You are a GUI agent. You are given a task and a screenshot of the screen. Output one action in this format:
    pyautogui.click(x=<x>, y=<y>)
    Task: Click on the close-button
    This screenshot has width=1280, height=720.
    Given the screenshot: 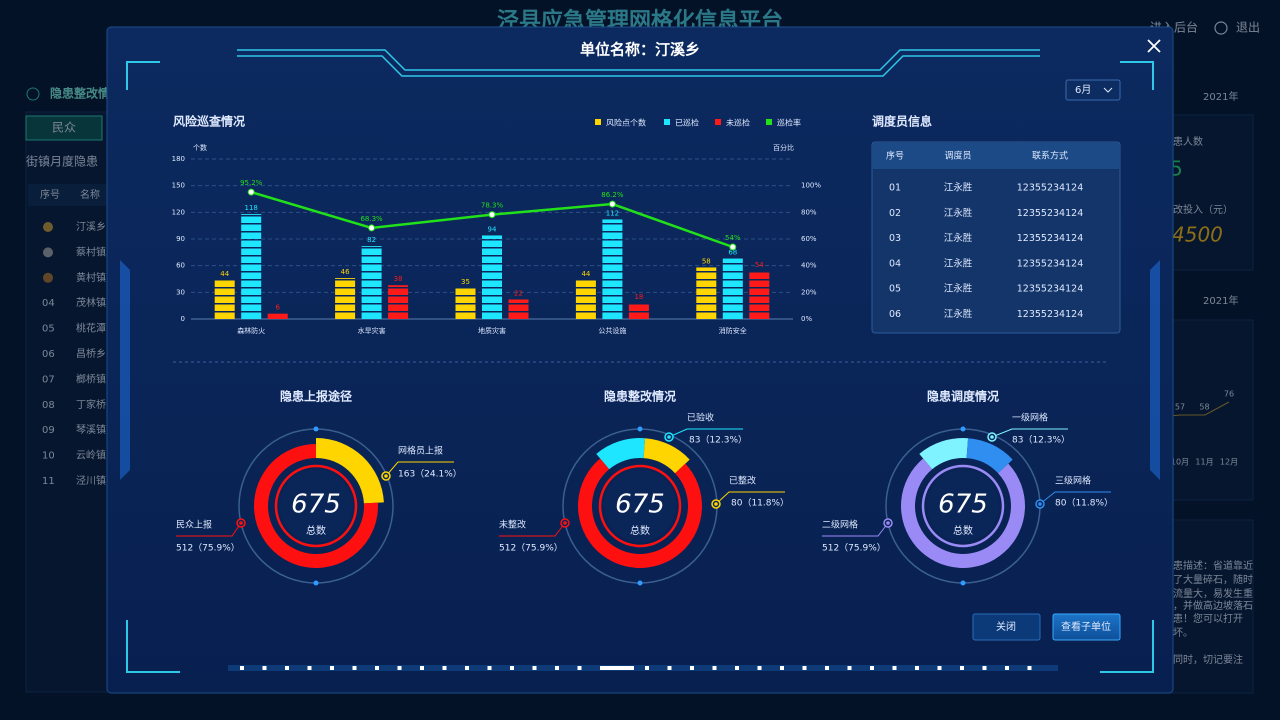 What is the action you would take?
    pyautogui.click(x=1006, y=627)
    